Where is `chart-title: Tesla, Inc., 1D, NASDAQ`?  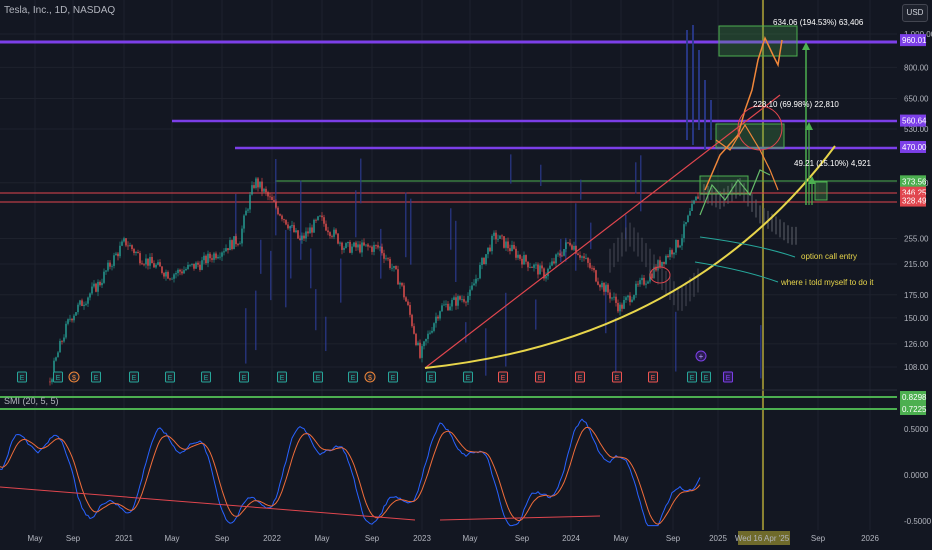 chart-title: Tesla, Inc., 1D, NASDAQ is located at coordinates (60, 10).